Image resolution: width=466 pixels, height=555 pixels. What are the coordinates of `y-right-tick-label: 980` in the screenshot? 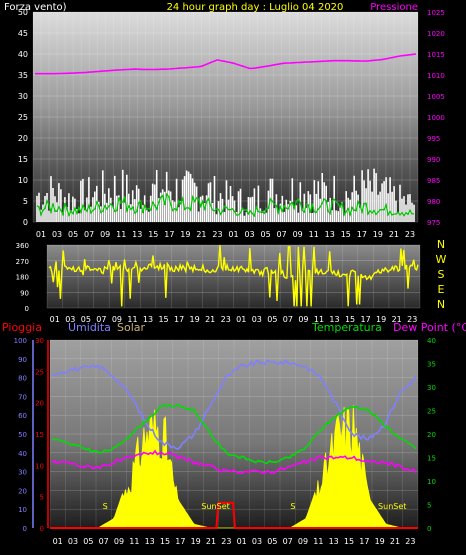 It's located at (433, 202).